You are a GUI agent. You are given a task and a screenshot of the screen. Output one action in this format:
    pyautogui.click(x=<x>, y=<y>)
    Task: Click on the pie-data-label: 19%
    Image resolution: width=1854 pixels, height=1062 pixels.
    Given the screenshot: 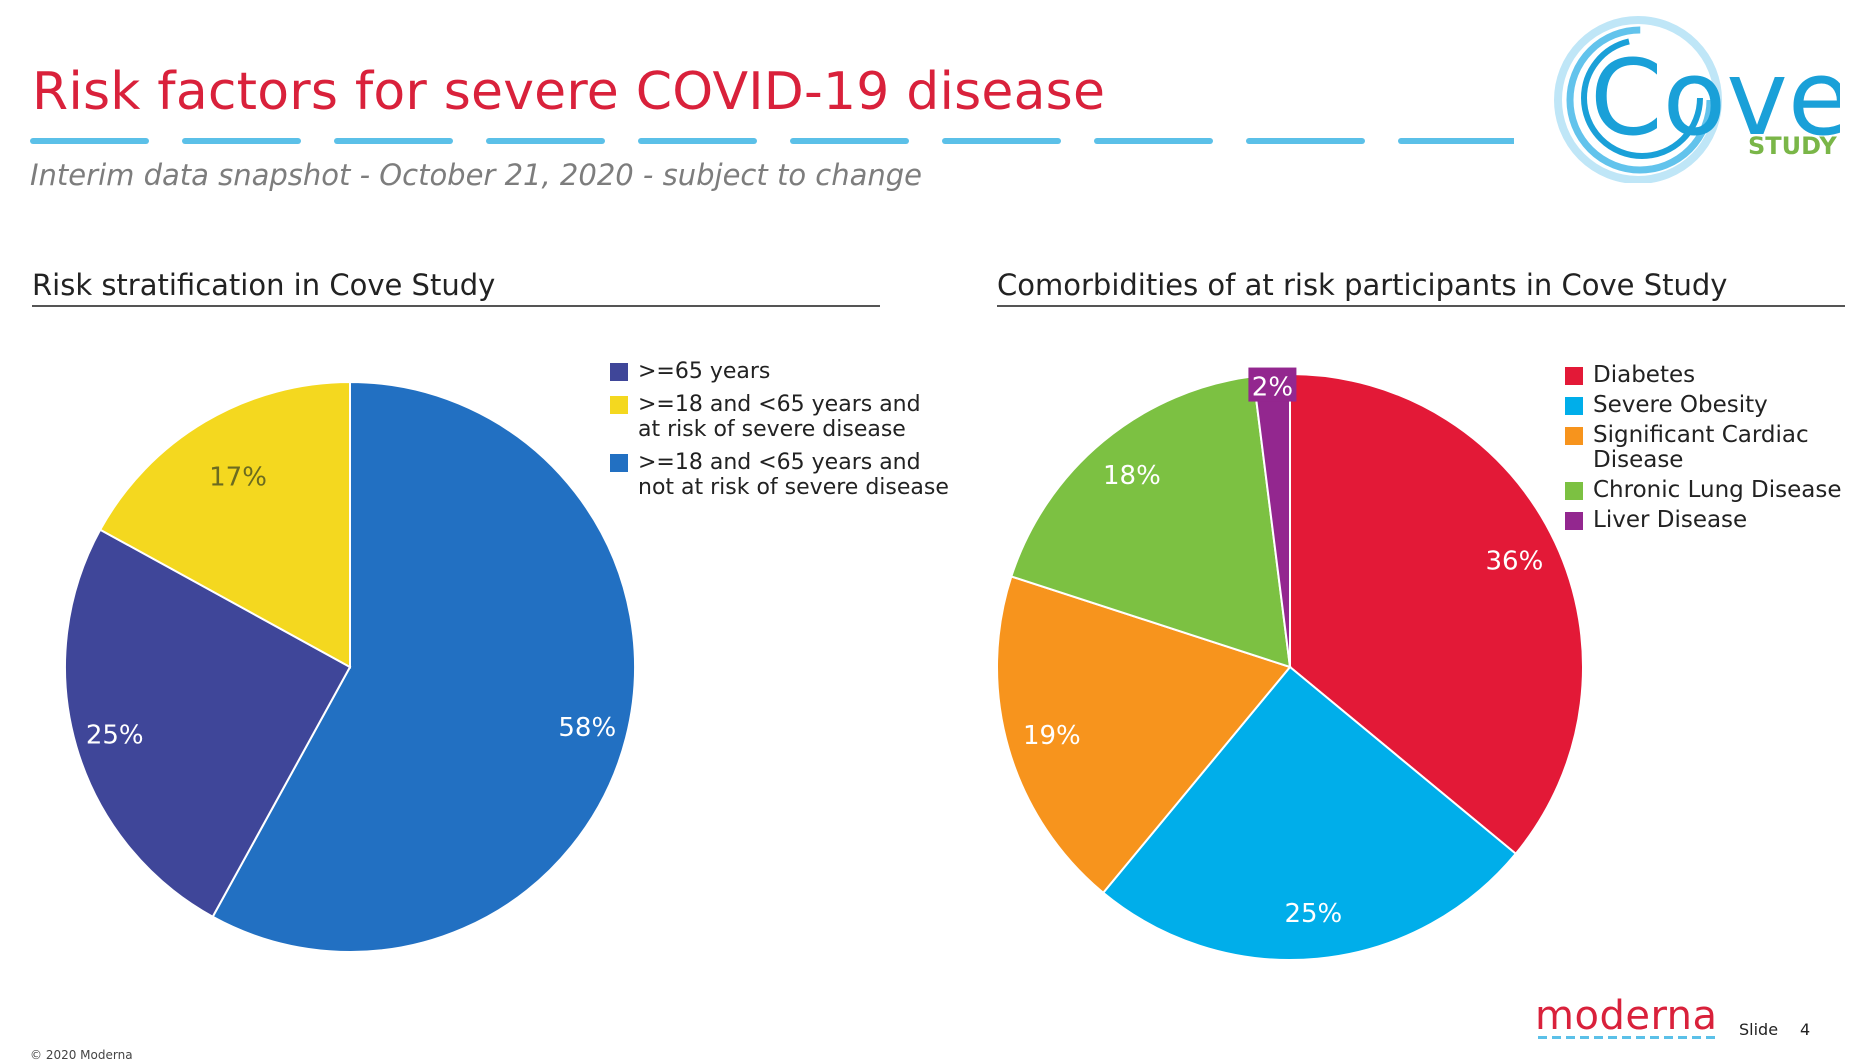 What is the action you would take?
    pyautogui.click(x=1052, y=736)
    